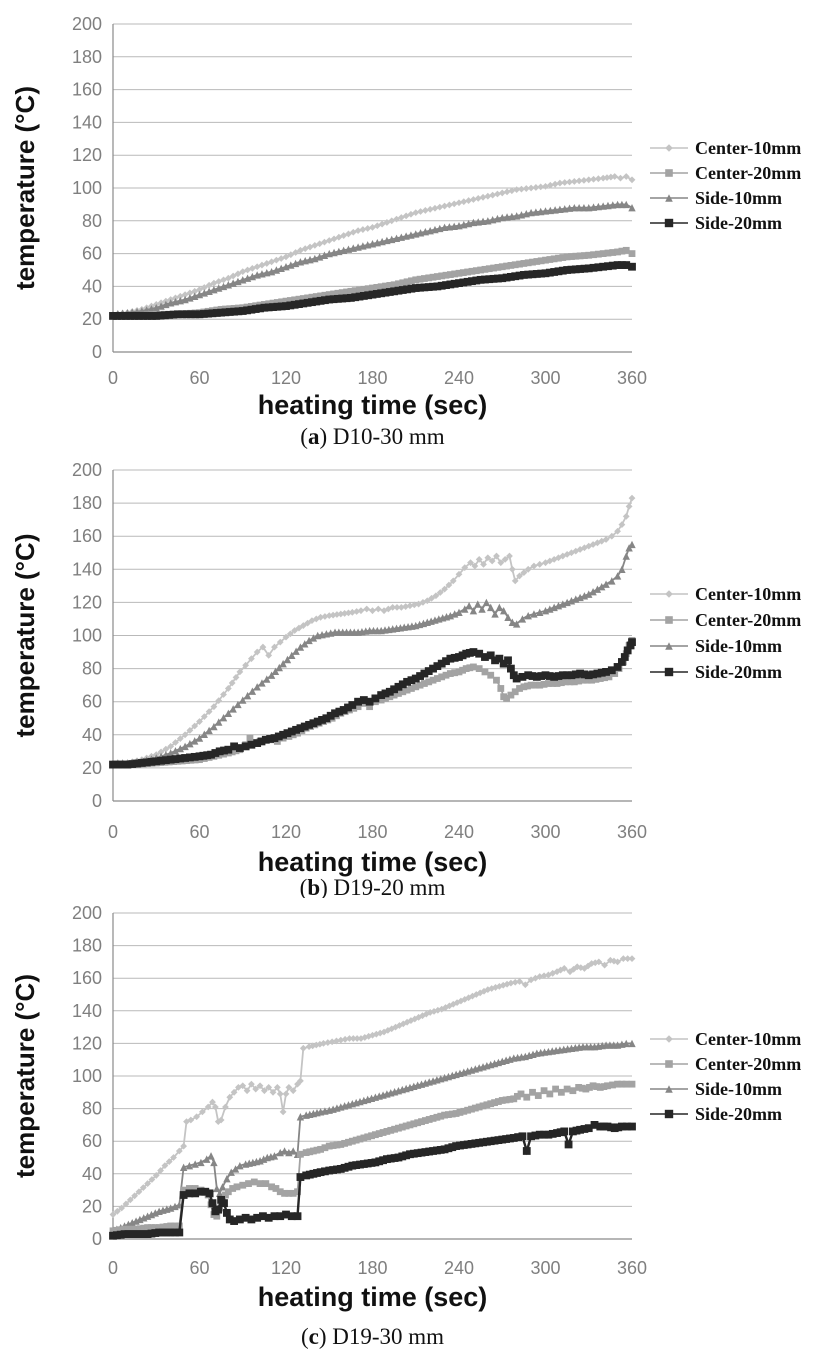 The height and width of the screenshot is (1363, 816). Describe the element at coordinates (92, 669) in the screenshot. I see `y-tick-label: 80` at that location.